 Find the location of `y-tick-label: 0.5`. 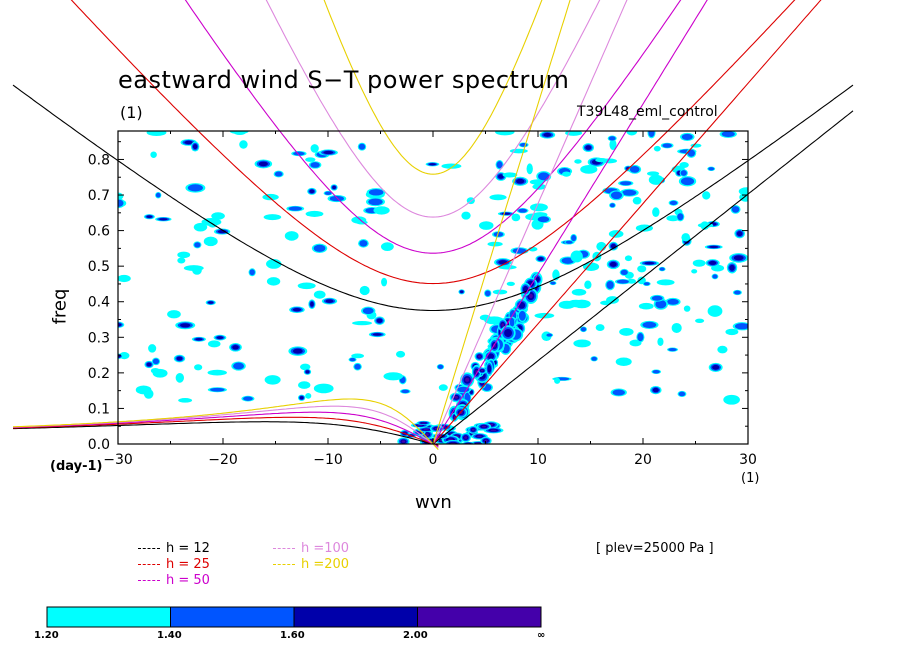

y-tick-label: 0.5 is located at coordinates (99, 267).